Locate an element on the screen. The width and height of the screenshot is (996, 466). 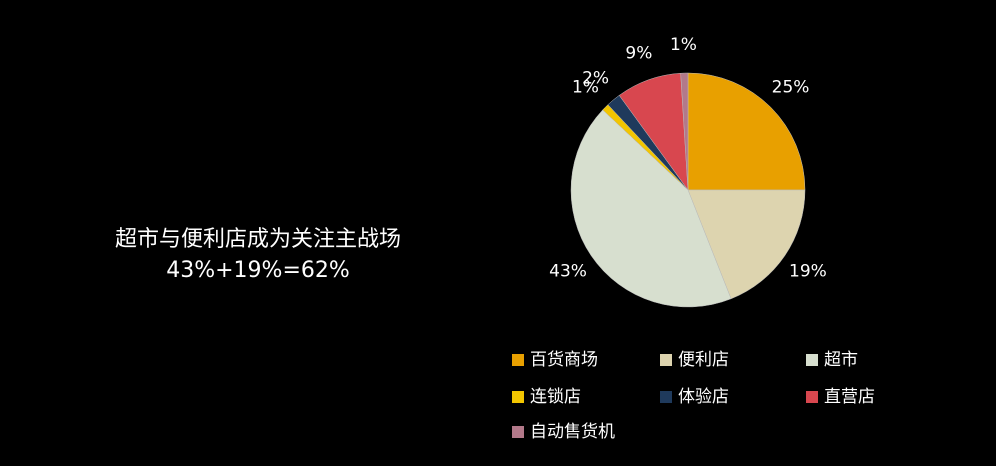
legend-label: 自动售货机 is located at coordinates (572, 432).